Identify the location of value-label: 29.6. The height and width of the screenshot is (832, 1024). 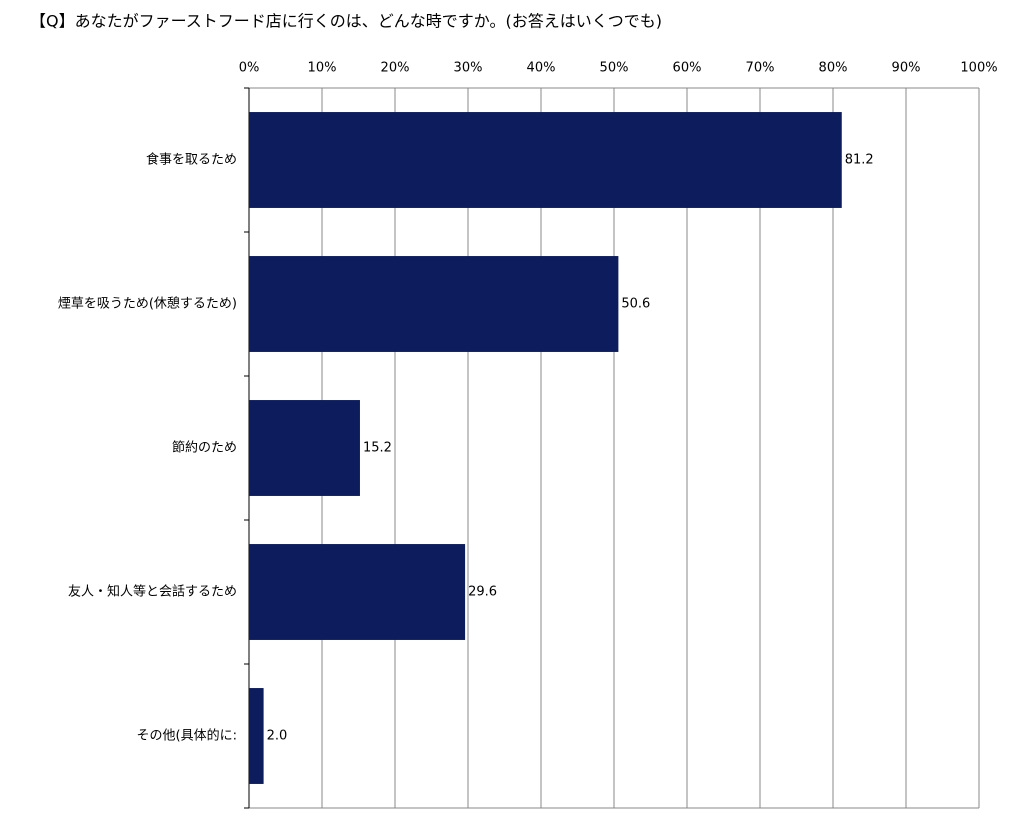
(482, 592).